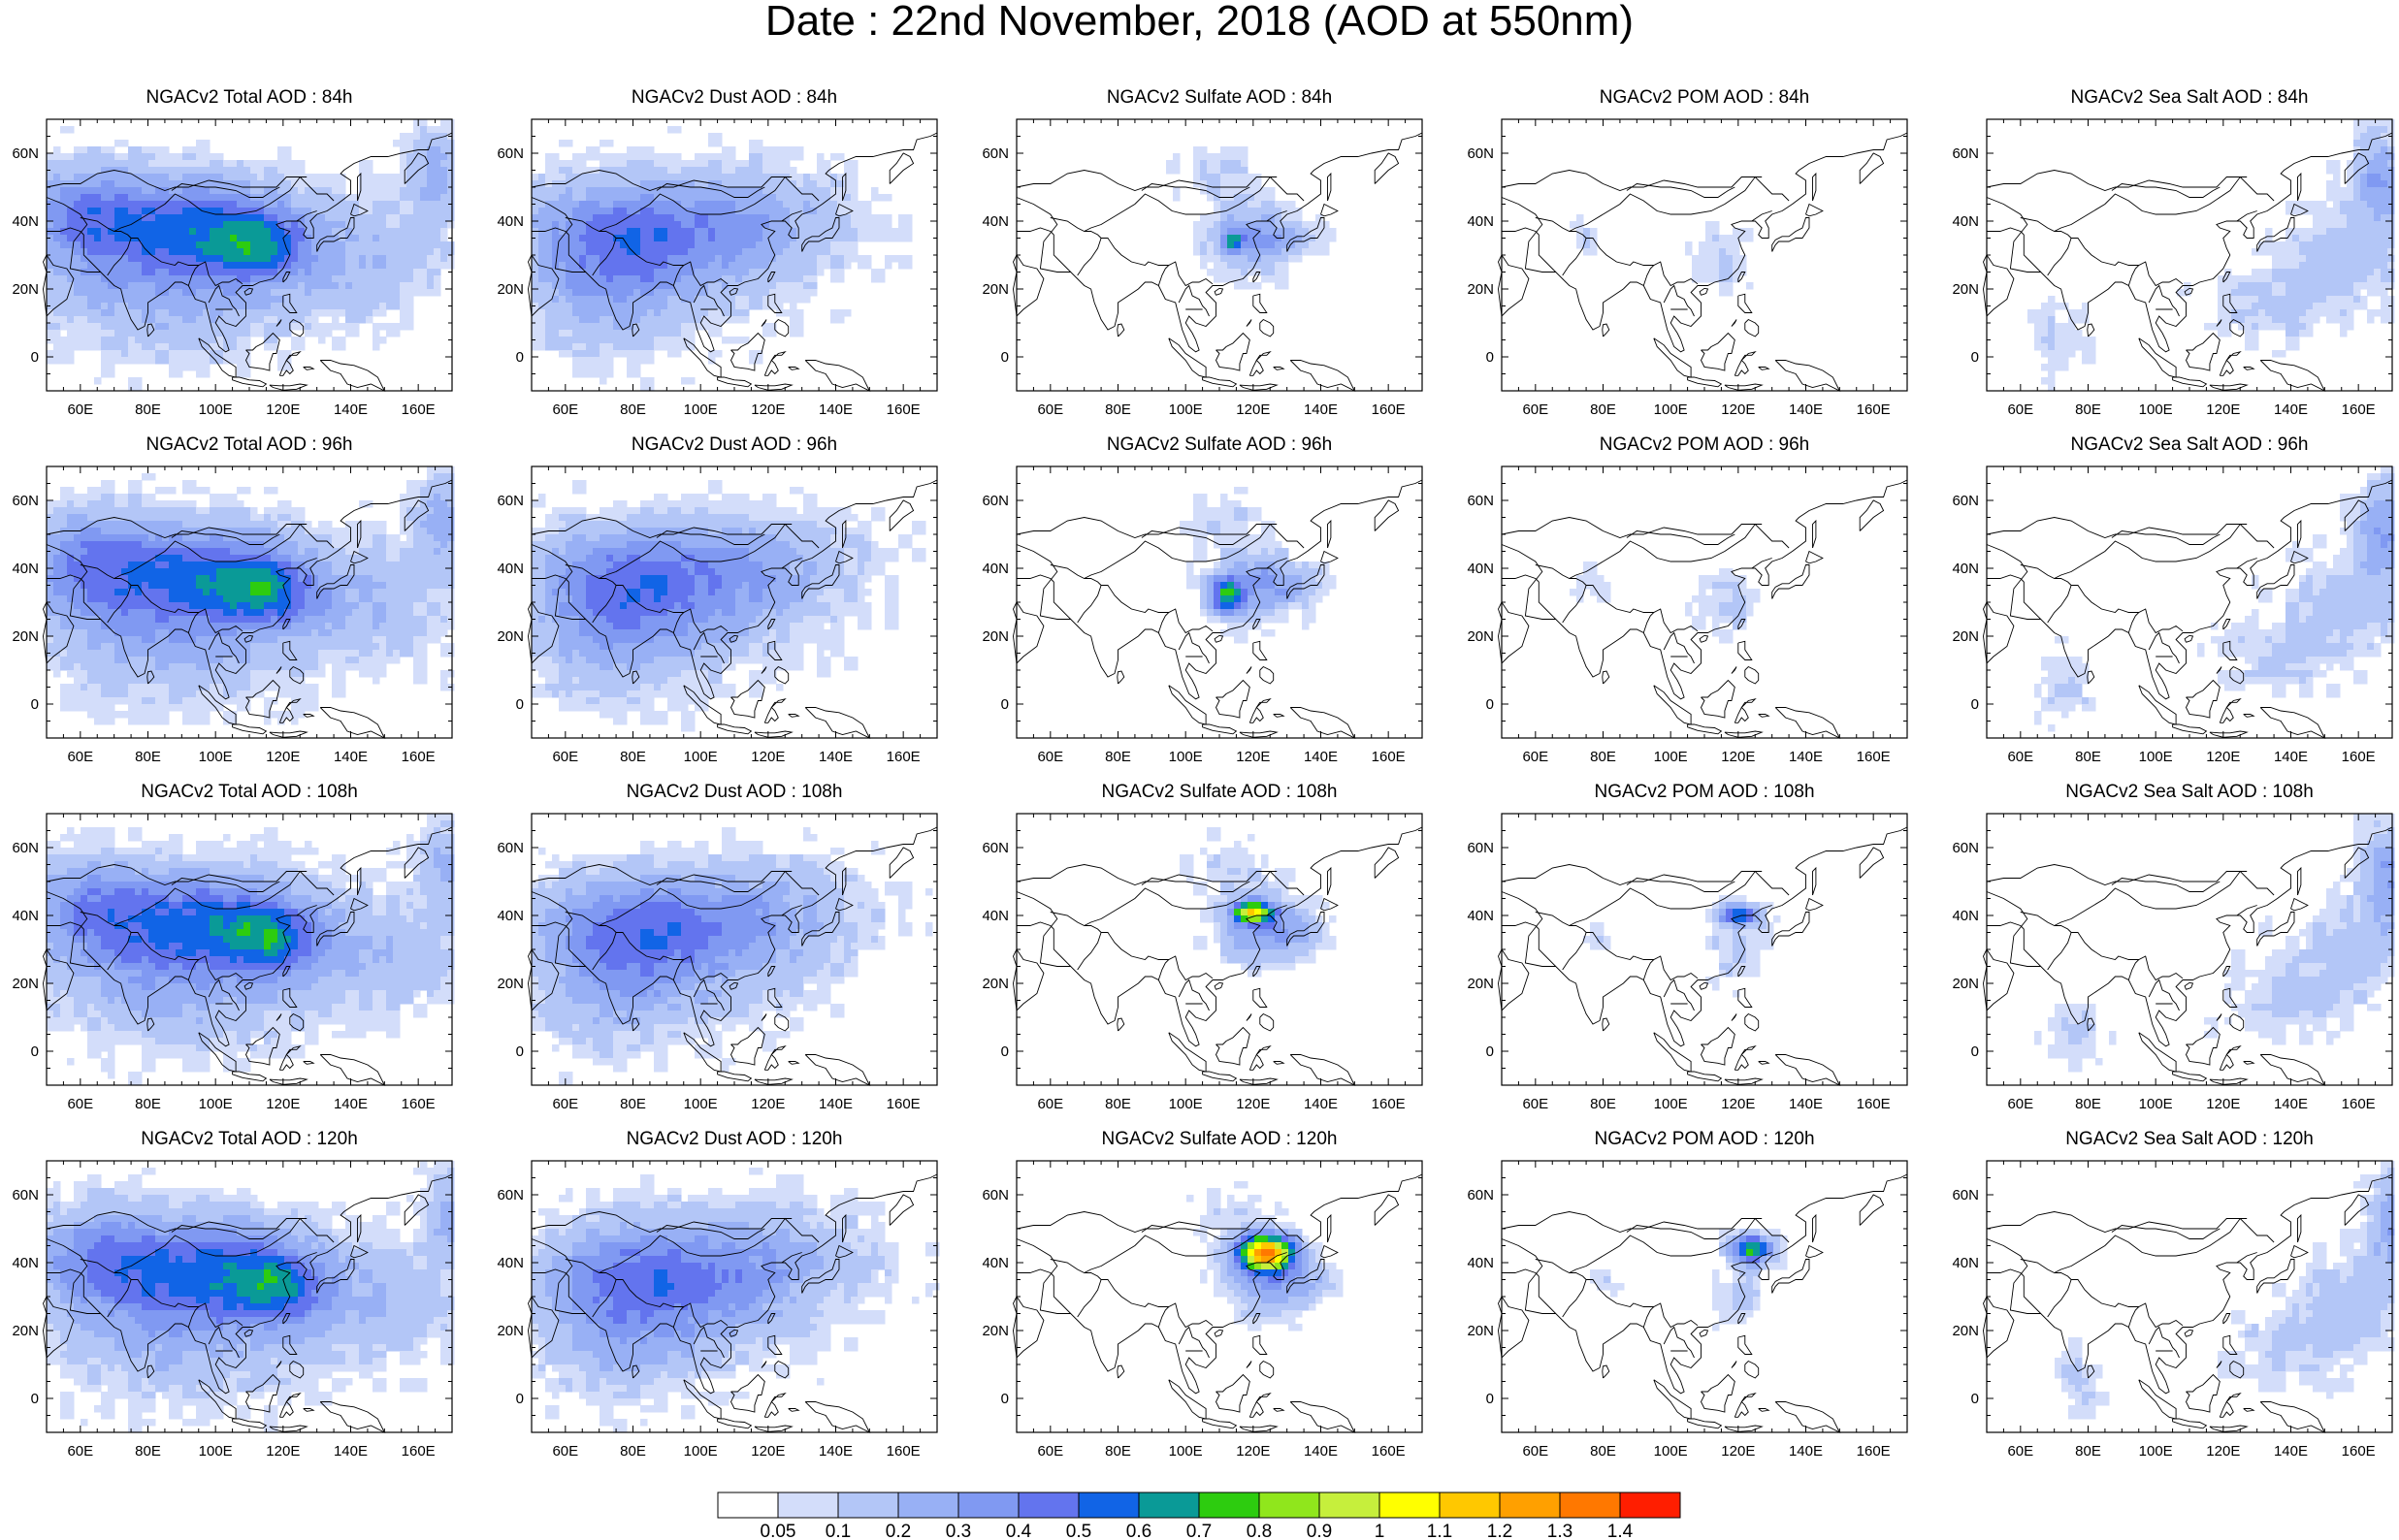  I want to click on colorbar-label: 0.2, so click(898, 1531).